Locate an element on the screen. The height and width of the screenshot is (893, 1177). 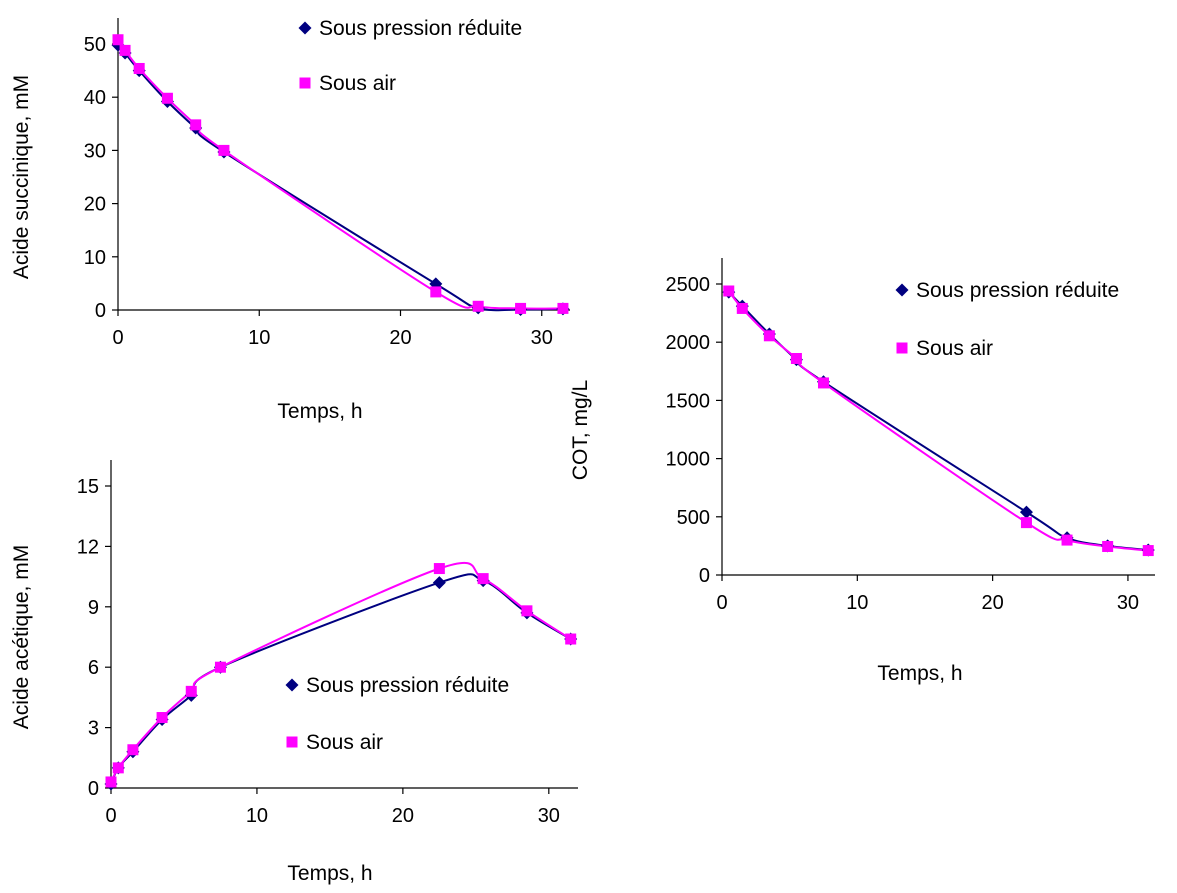
y-tick-label: 10 is located at coordinates (95, 258).